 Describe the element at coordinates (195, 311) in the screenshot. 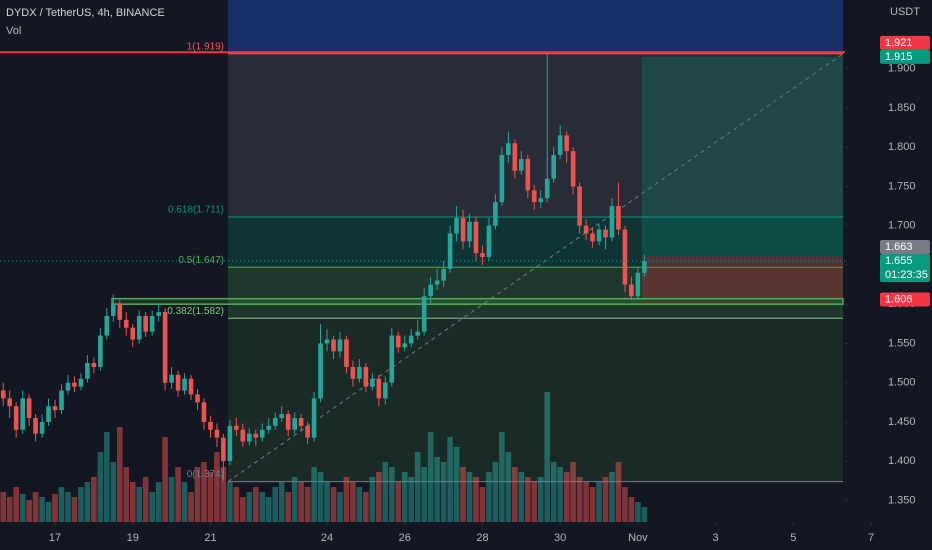

I see `fib-label: 0.382(1.582)` at that location.